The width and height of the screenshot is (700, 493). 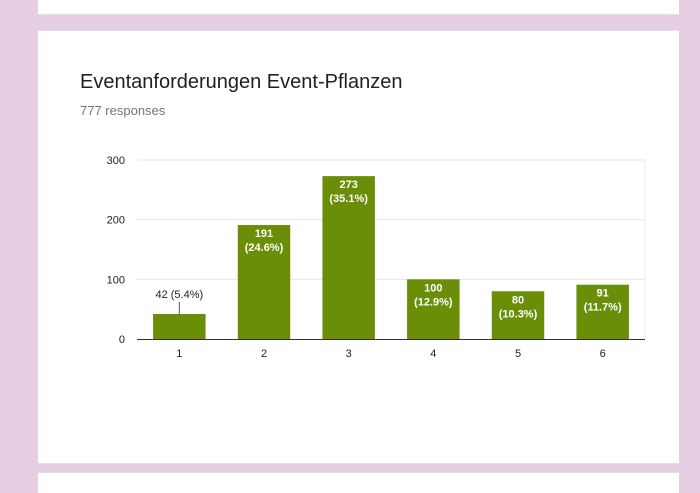 I want to click on previous-card, so click(x=358, y=7).